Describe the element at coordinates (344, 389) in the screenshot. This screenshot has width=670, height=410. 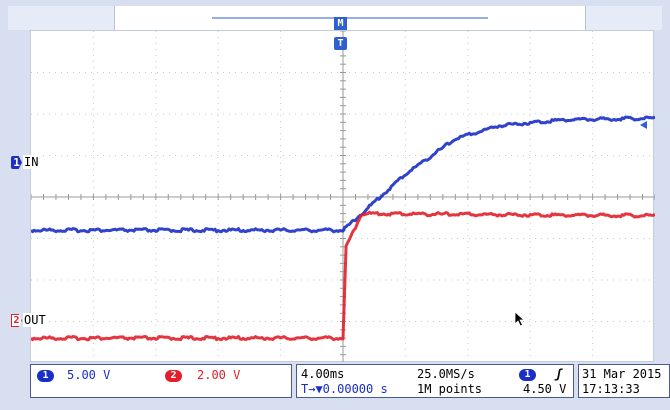
I see `trigger-position-readout: T→▼0.00000 s` at that location.